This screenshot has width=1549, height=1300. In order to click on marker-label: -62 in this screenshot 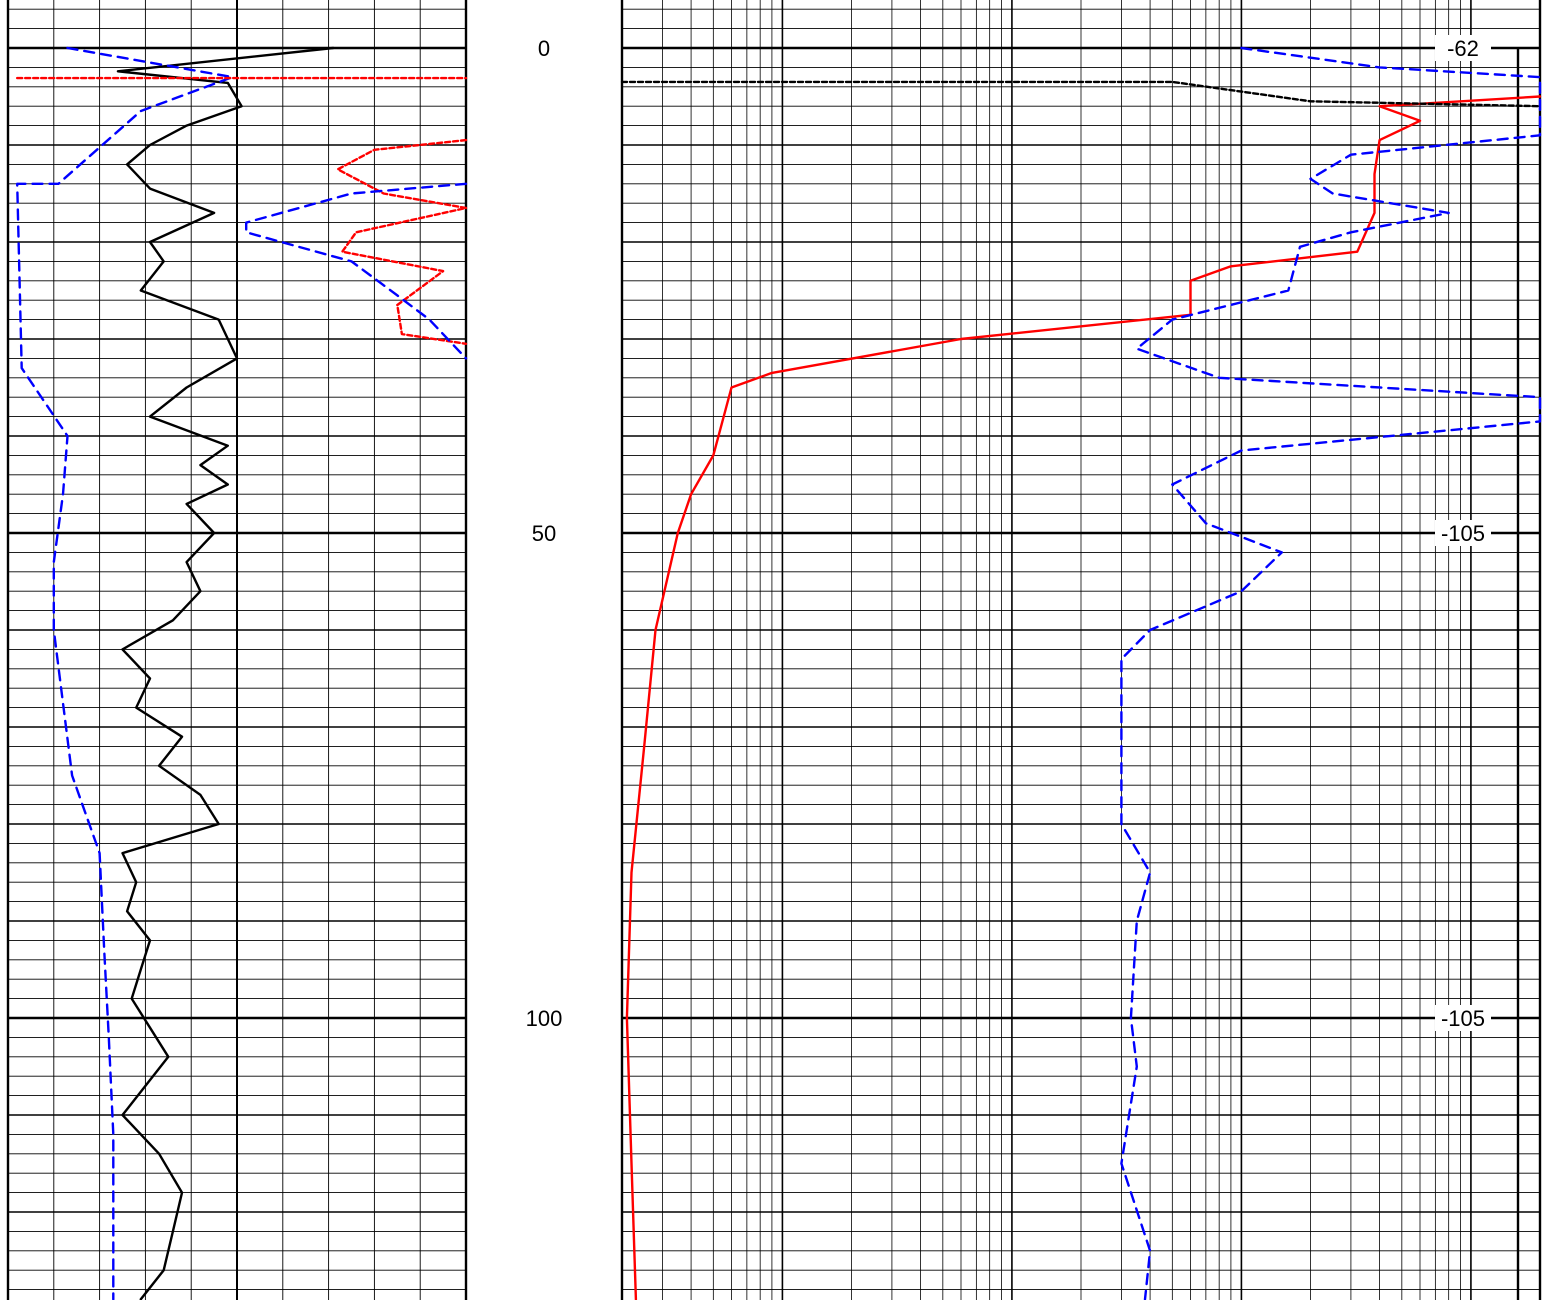, I will do `click(1463, 48)`.